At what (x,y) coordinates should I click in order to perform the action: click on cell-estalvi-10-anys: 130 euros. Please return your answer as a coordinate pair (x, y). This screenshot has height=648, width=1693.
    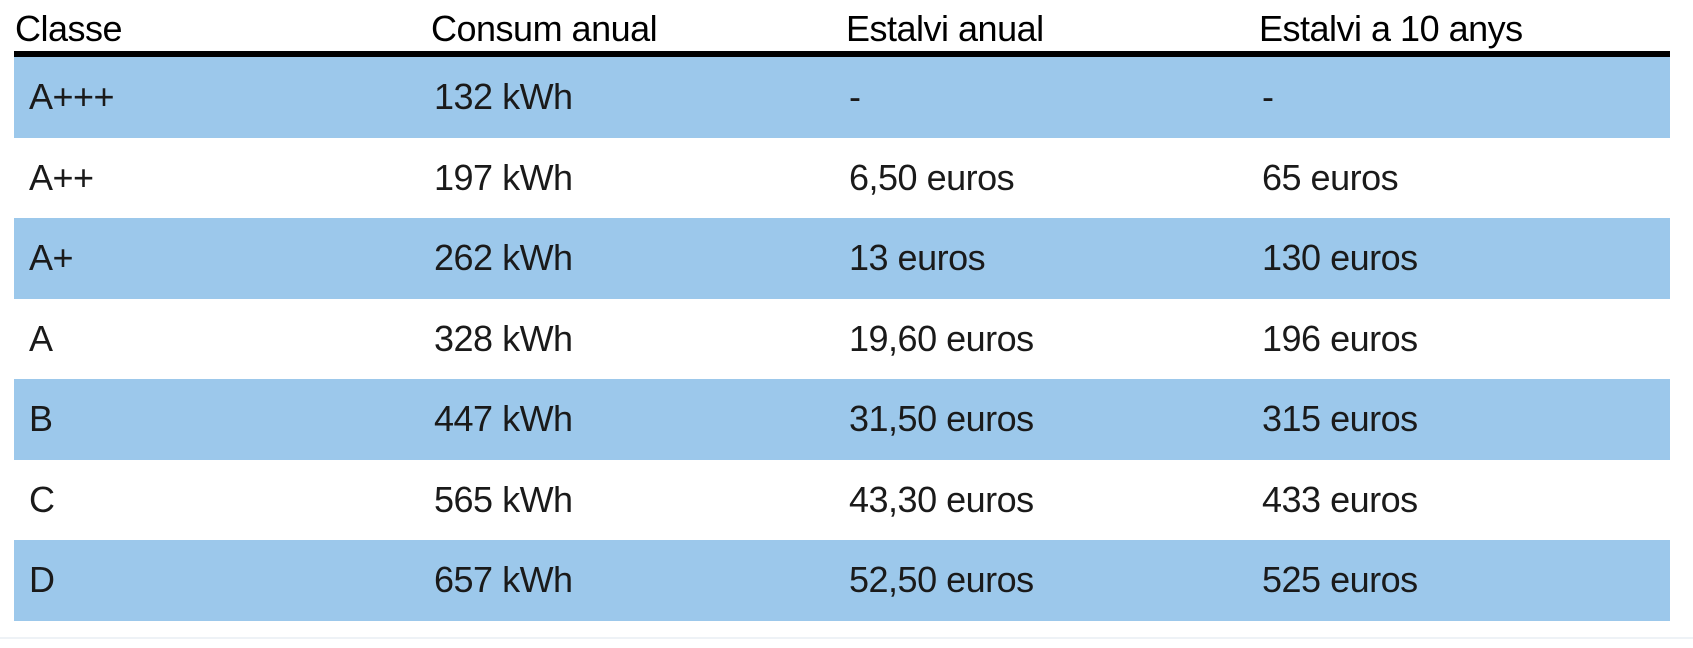
    Looking at the image, I should click on (1340, 258).